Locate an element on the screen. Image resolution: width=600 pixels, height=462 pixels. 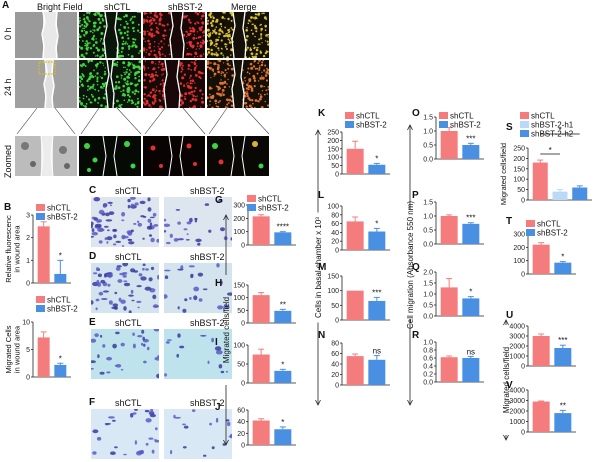
chart-S-bracket-label-0: * is located at coordinates (550, 150).